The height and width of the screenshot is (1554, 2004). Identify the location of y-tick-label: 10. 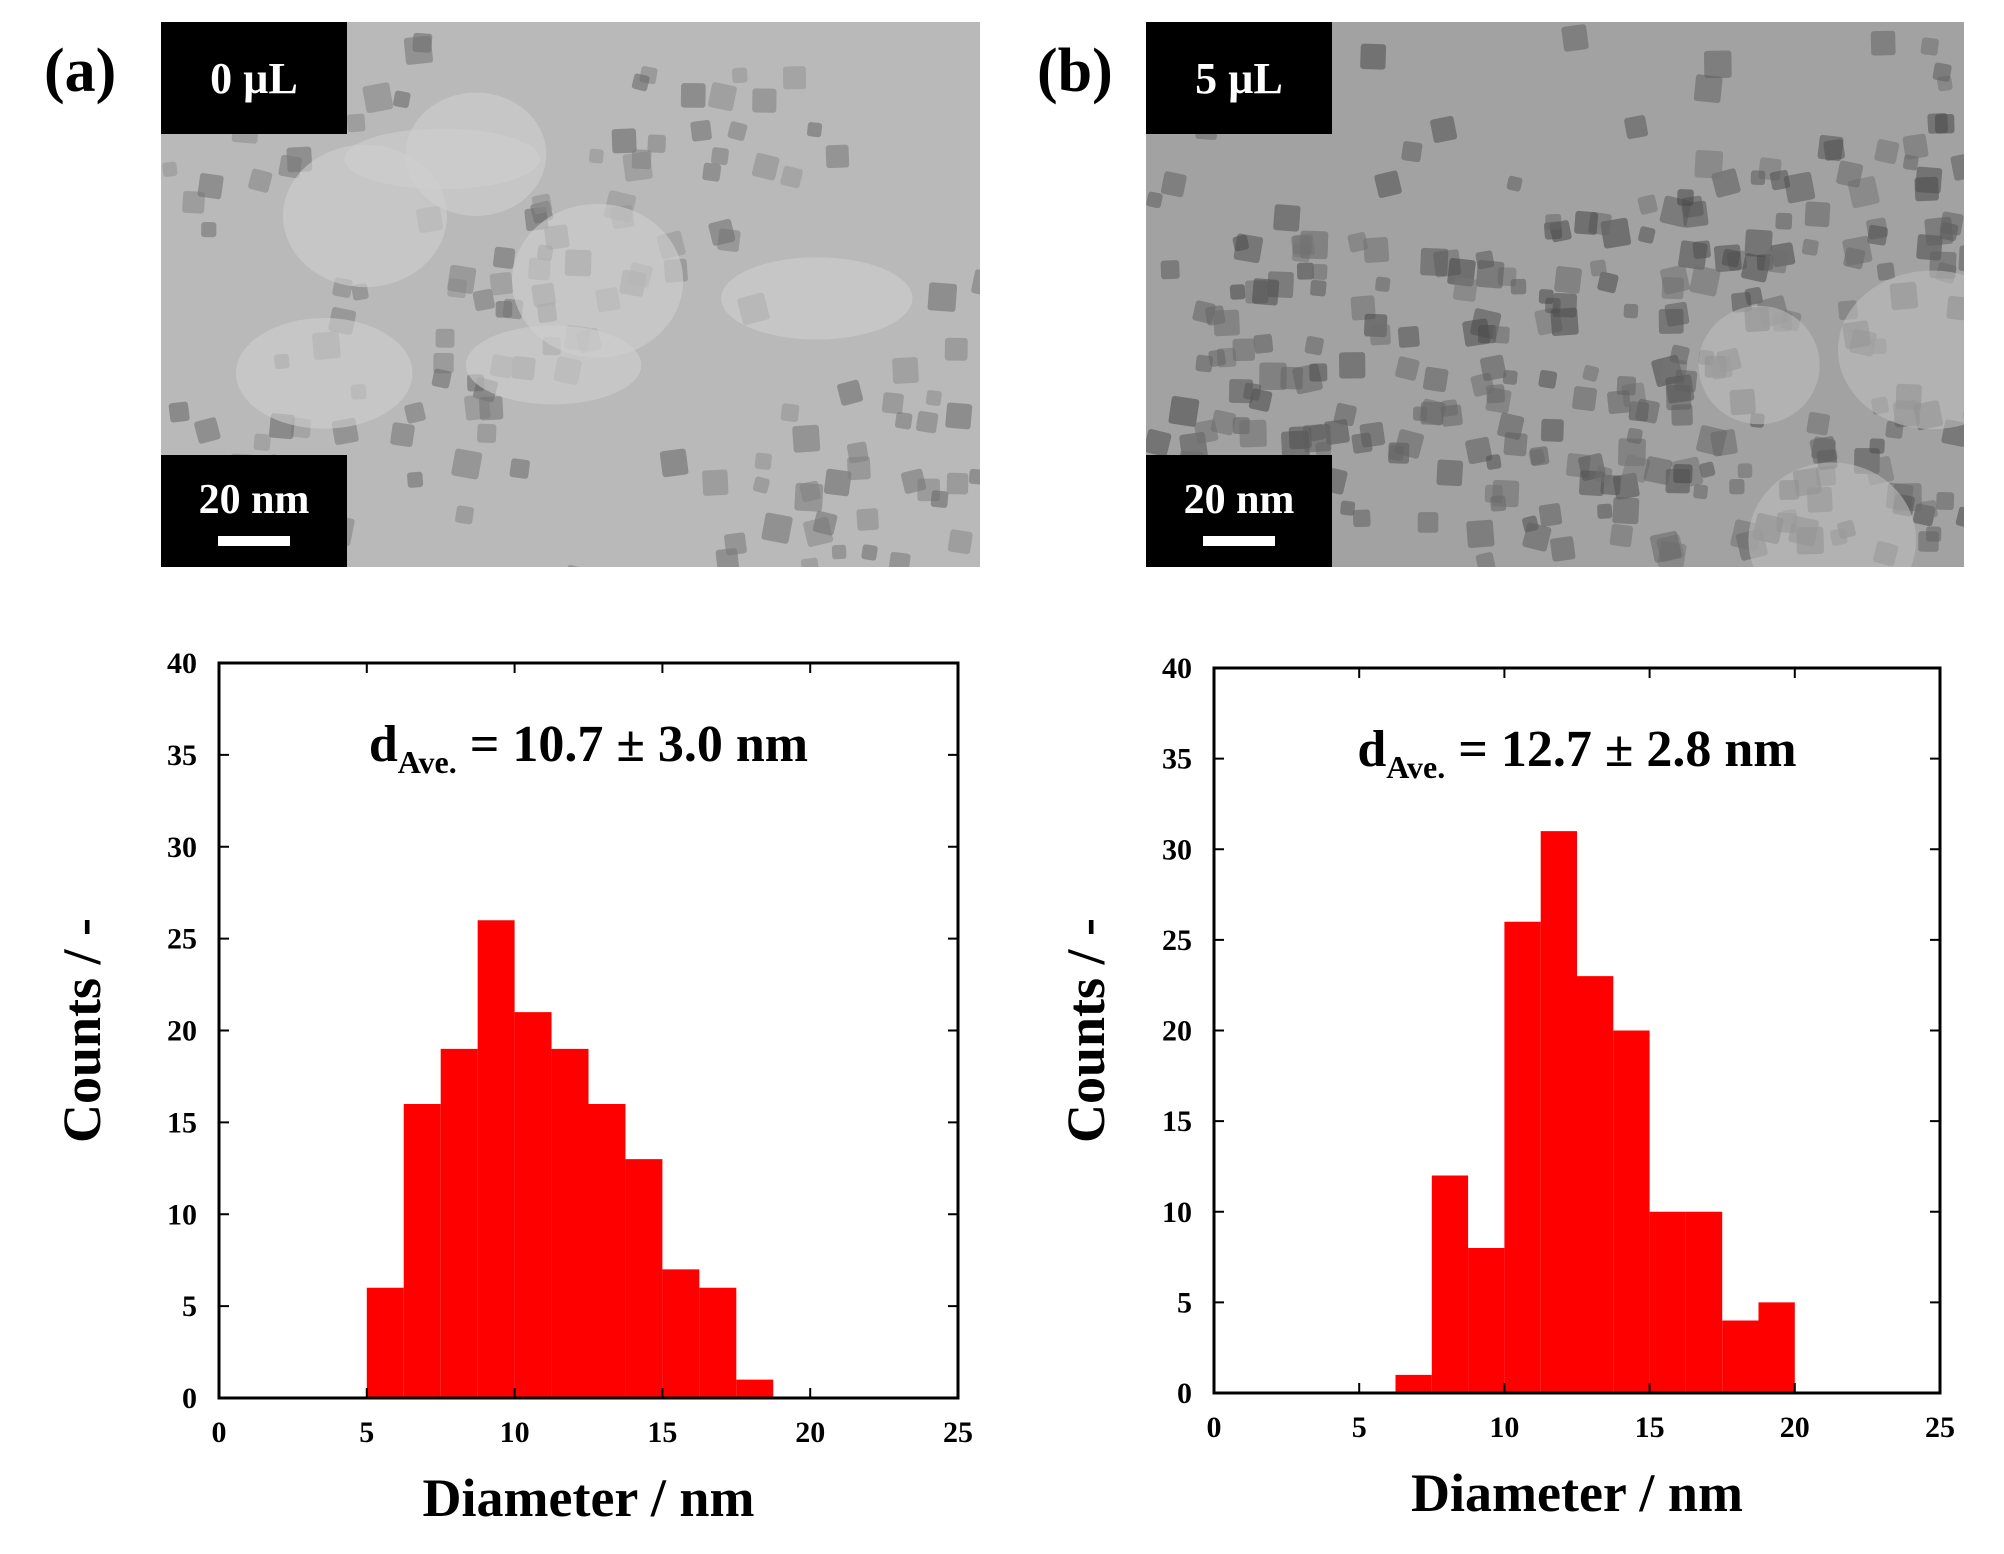
(182, 1214).